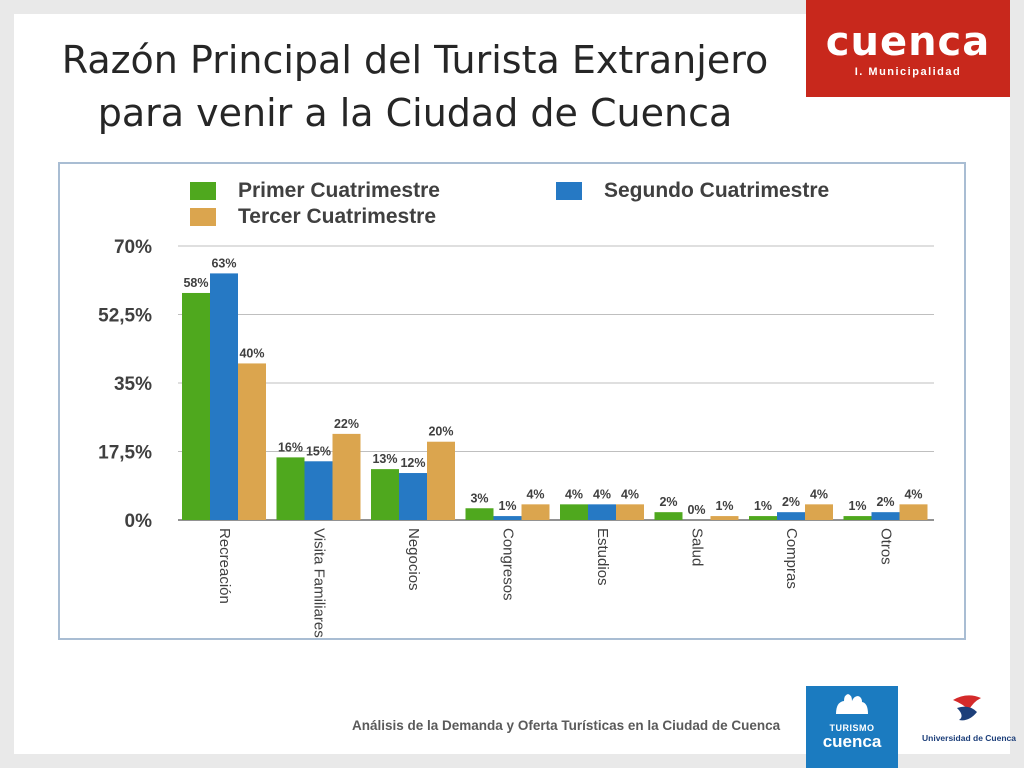  Describe the element at coordinates (133, 384) in the screenshot. I see `y-tick-label: 35%` at that location.